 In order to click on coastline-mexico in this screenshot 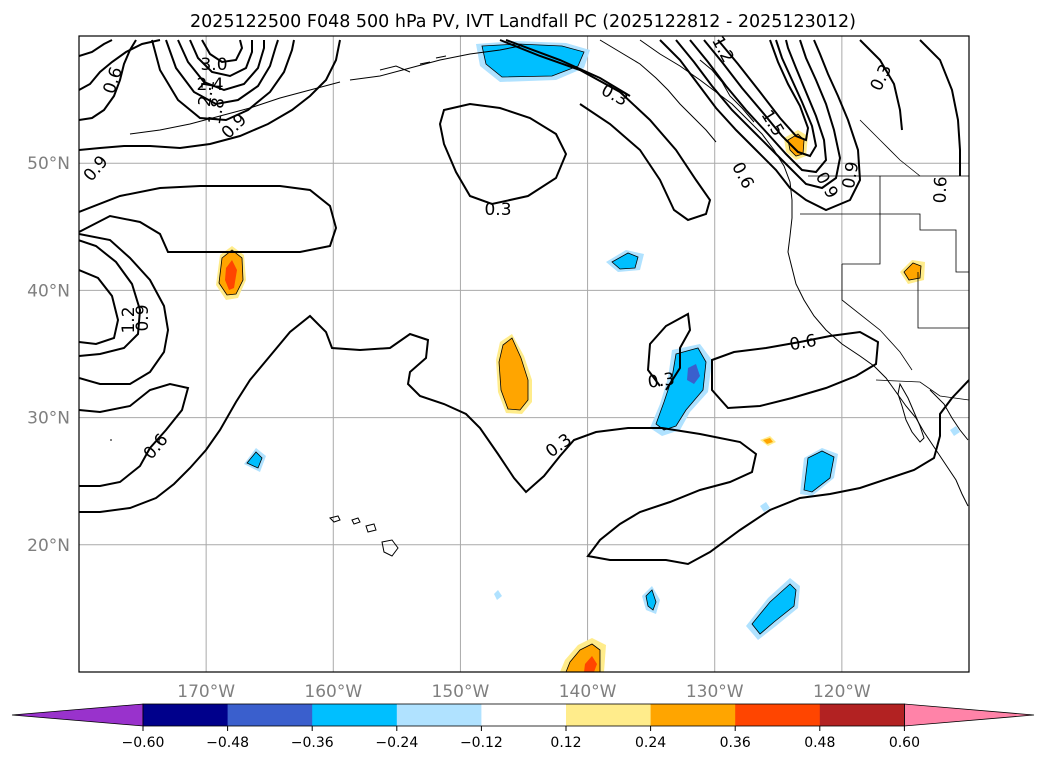, I will do `click(949, 415)`.